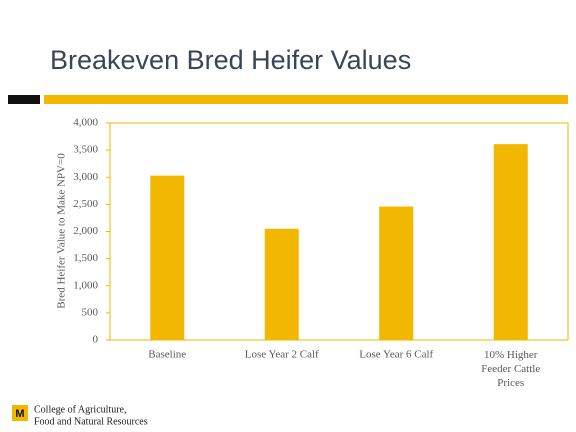 This screenshot has width=576, height=432. Describe the element at coordinates (24, 99) in the screenshot. I see `accent-bar-dark` at that location.